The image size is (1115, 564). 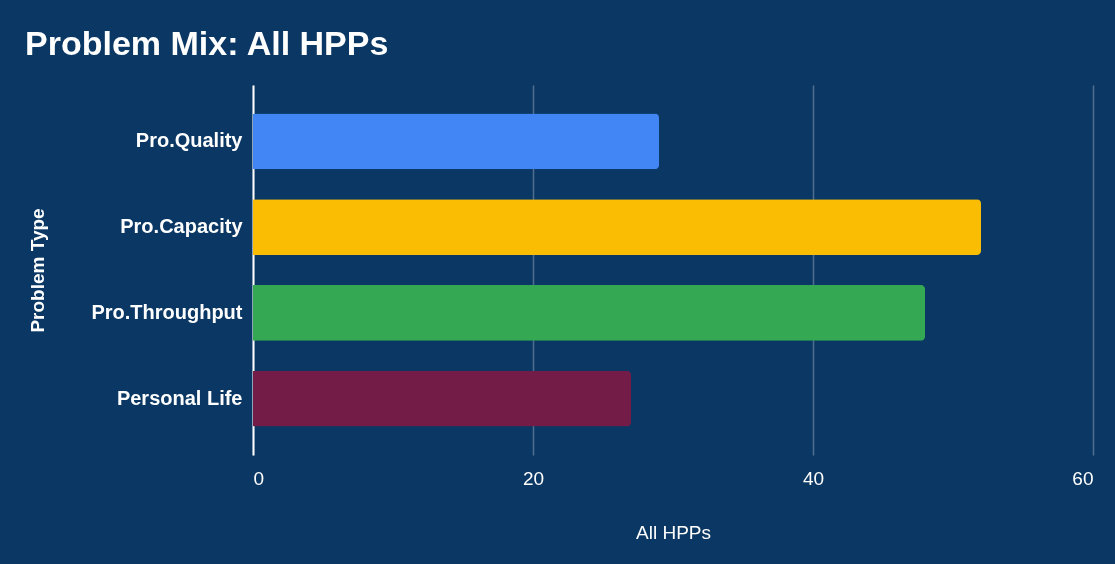 I want to click on y-tick-label: Pro.Capacity, so click(x=182, y=226).